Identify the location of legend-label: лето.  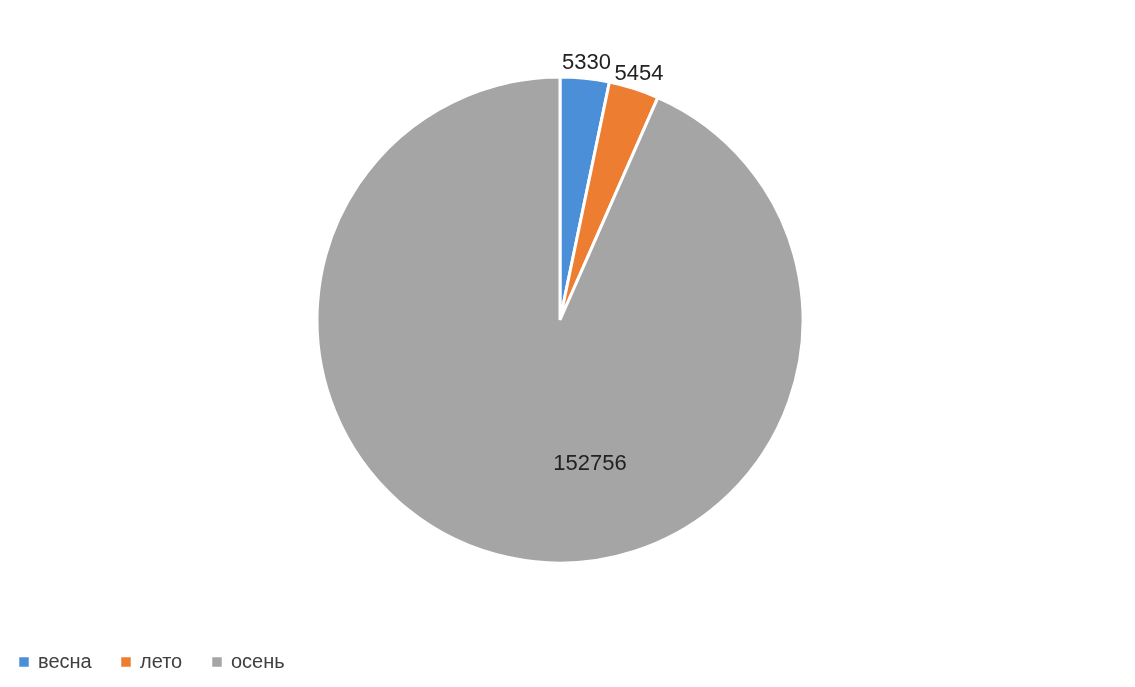
(161, 661).